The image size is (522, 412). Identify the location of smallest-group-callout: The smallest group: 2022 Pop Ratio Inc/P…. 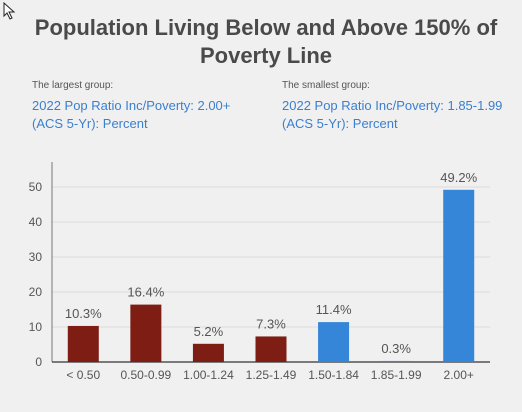
(397, 106).